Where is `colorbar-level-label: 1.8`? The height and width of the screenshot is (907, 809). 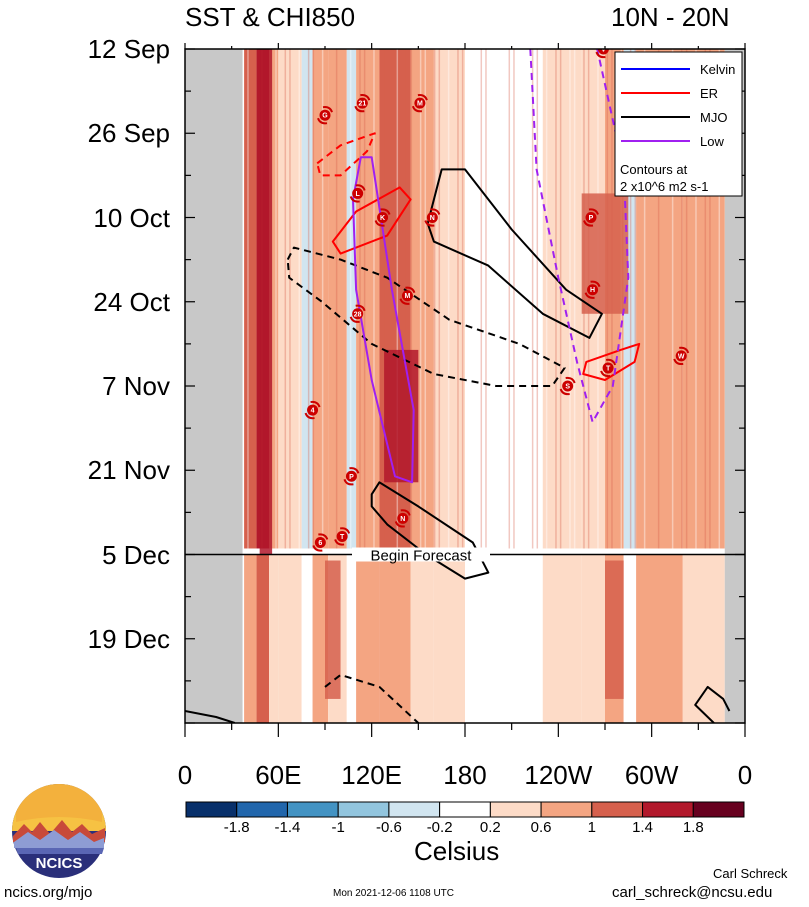
colorbar-level-label: 1.8 is located at coordinates (693, 827).